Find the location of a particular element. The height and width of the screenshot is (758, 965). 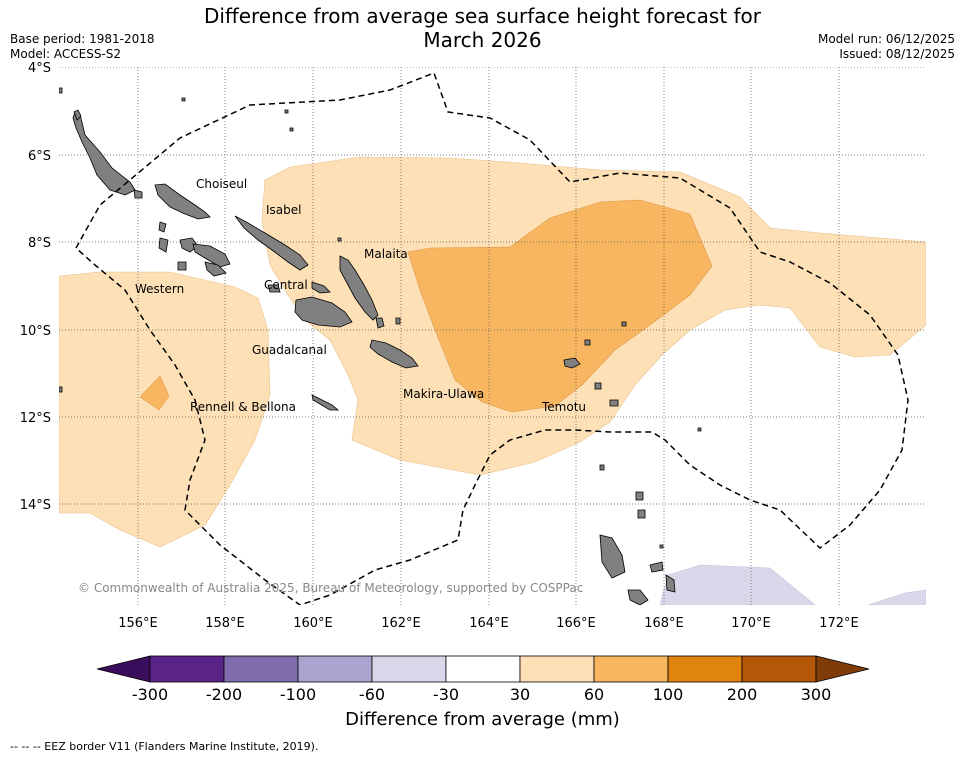

island-vella is located at coordinates (163, 245).